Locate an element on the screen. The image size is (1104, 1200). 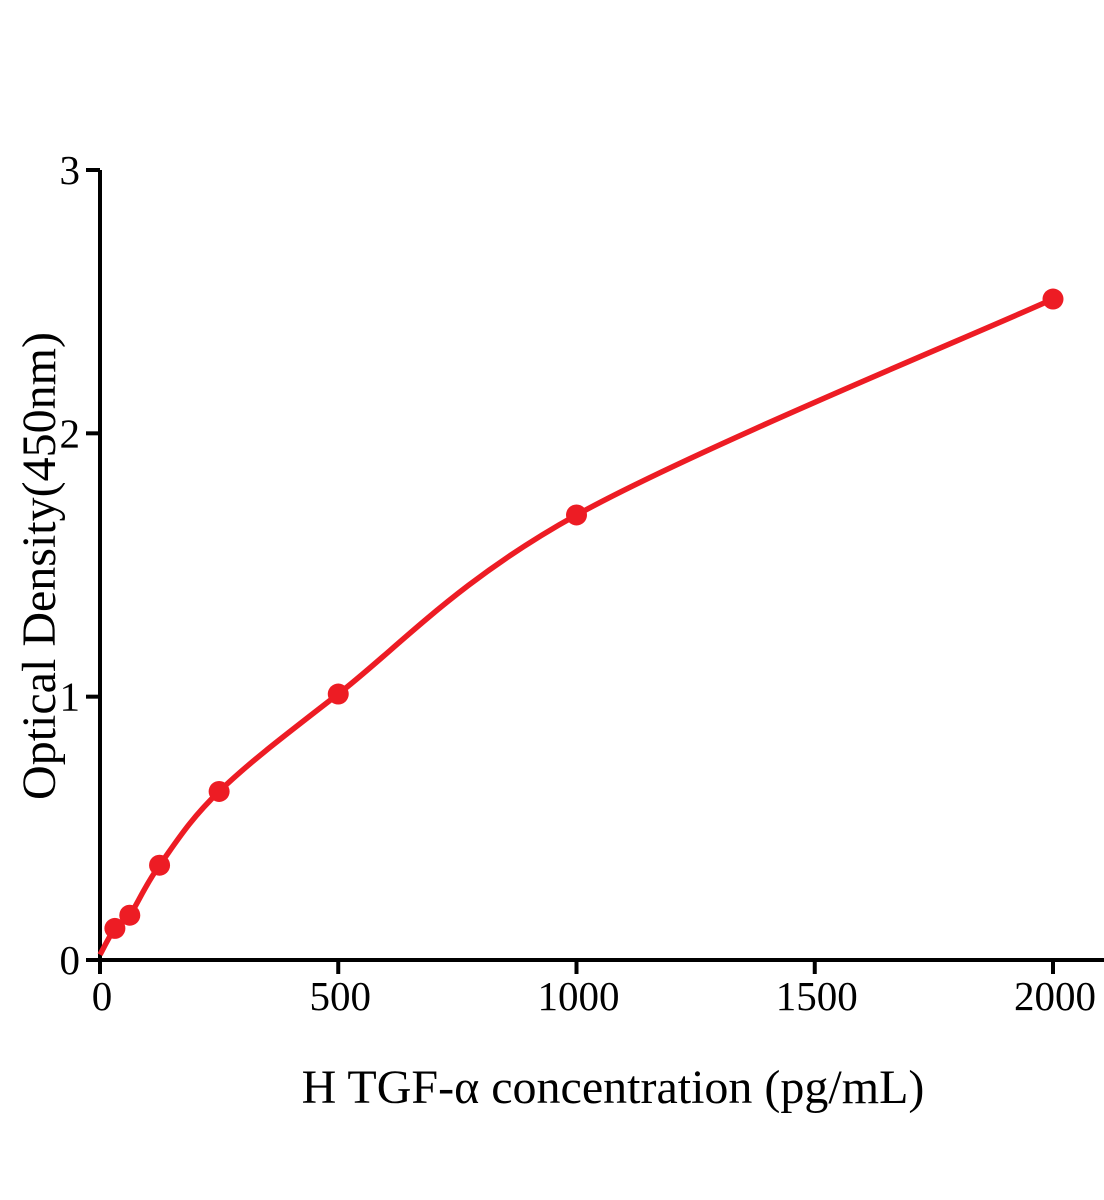
x-tick-label: 1500 is located at coordinates (817, 996).